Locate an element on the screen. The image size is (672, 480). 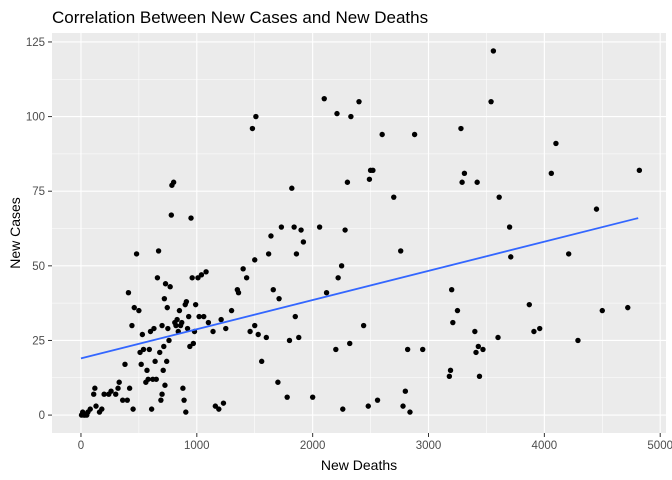
y-axis-title: New Cases is located at coordinates (15, 233).